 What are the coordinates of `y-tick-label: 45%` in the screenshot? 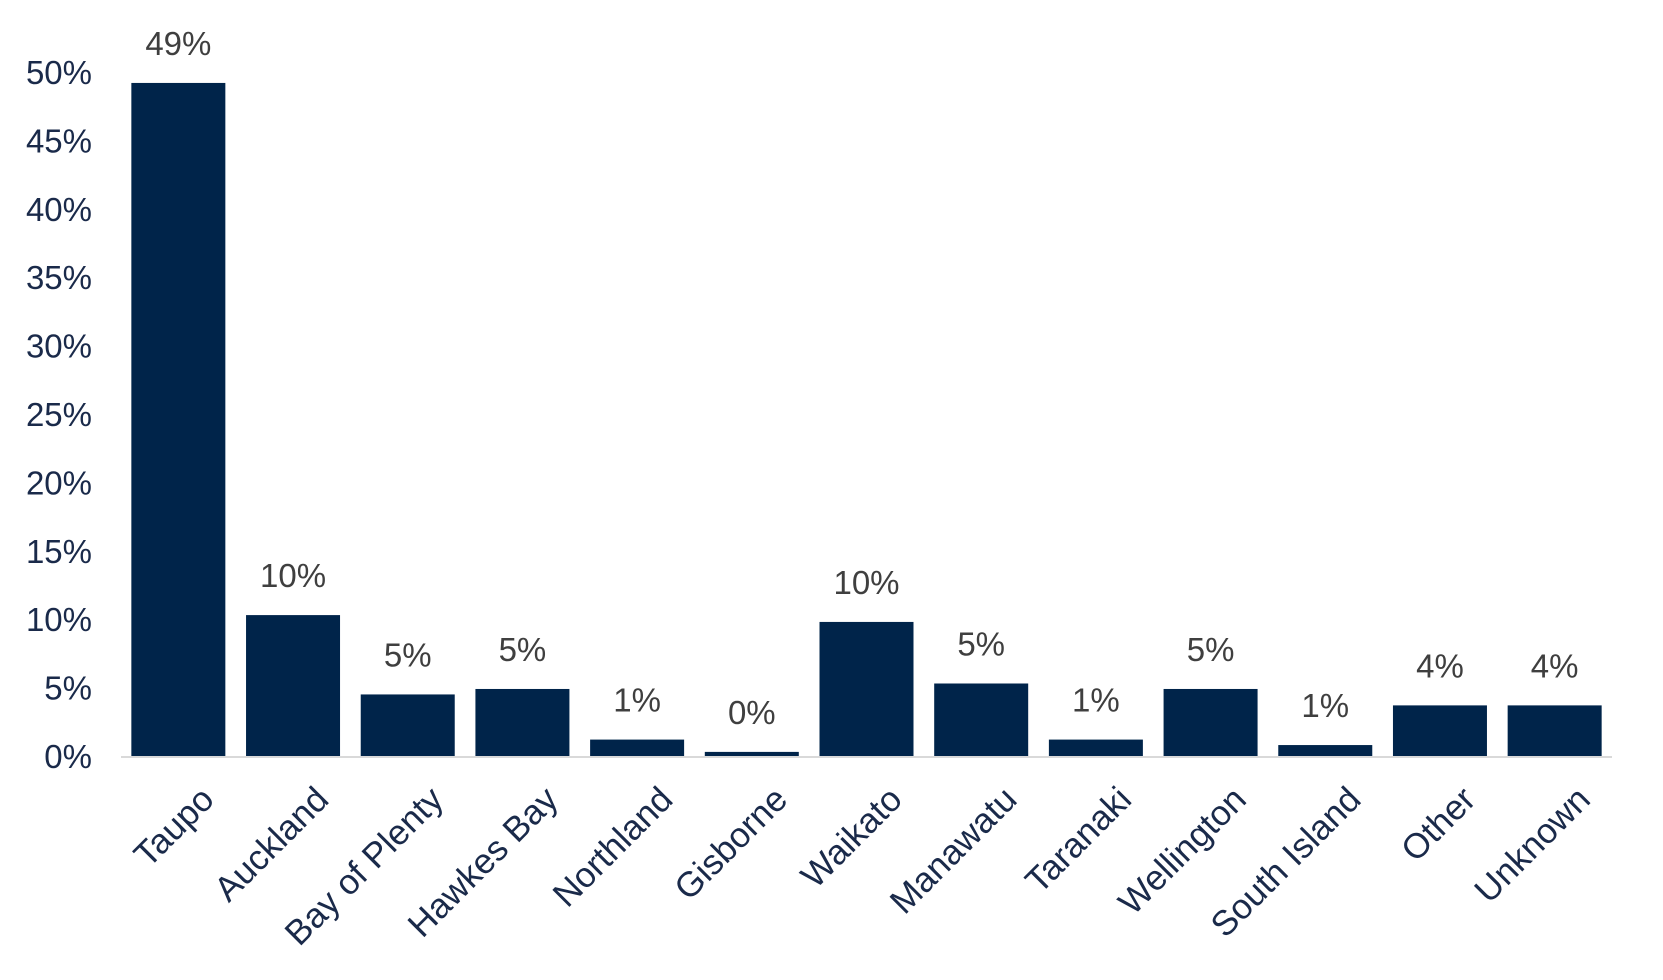 It's located at (59, 140).